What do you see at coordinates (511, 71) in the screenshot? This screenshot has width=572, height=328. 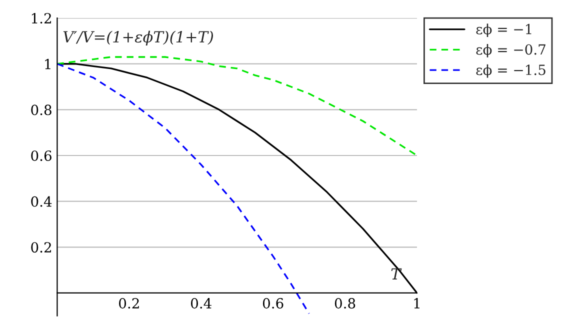 I see `legend-label: εϕ = −1.5` at bounding box center [511, 71].